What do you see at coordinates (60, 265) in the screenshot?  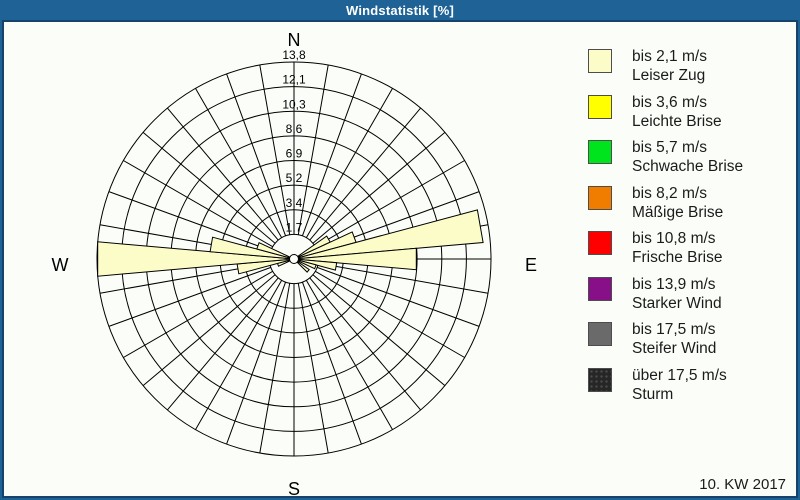 I see `compass-label-west: W` at bounding box center [60, 265].